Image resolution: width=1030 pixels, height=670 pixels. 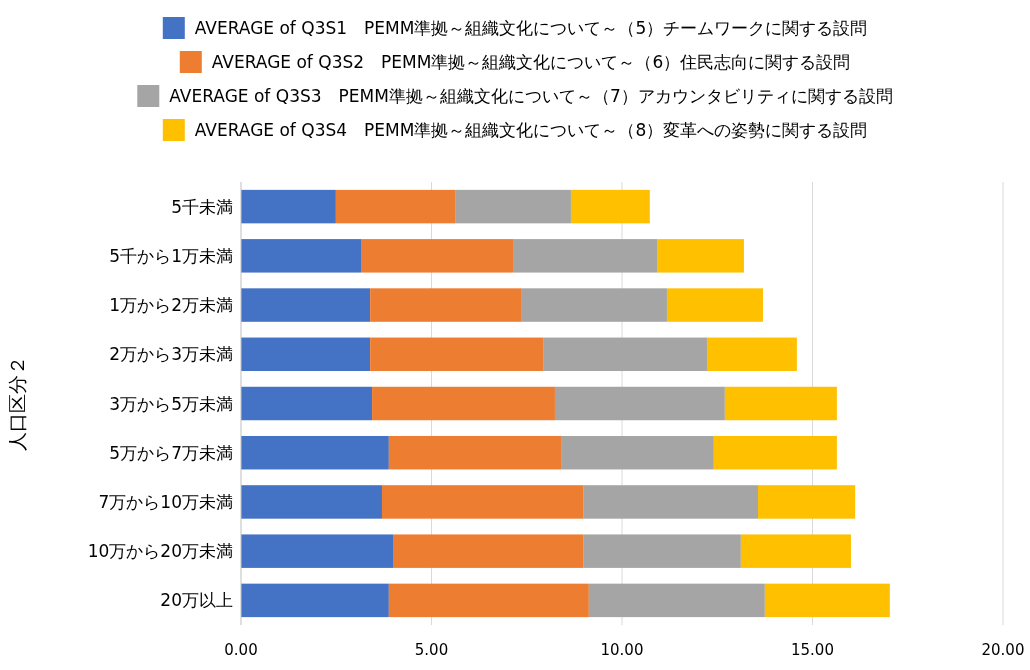 What do you see at coordinates (171, 354) in the screenshot?
I see `y-tick-label: 2万から3万未満` at bounding box center [171, 354].